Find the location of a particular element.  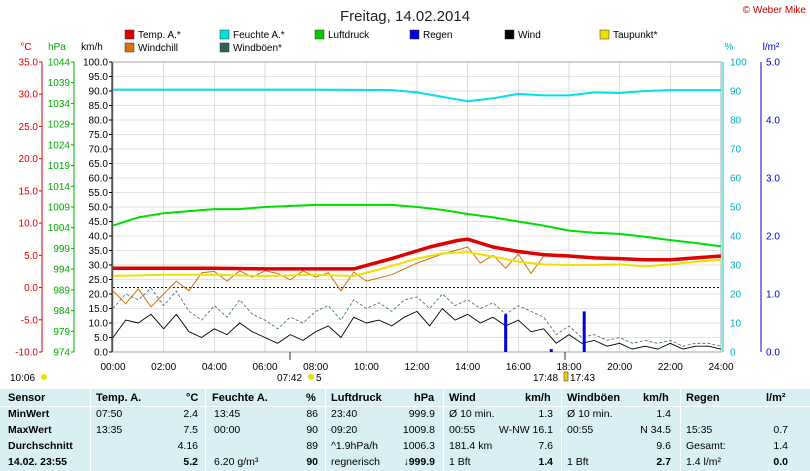

x-tick-label: 04:00 is located at coordinates (214, 367).